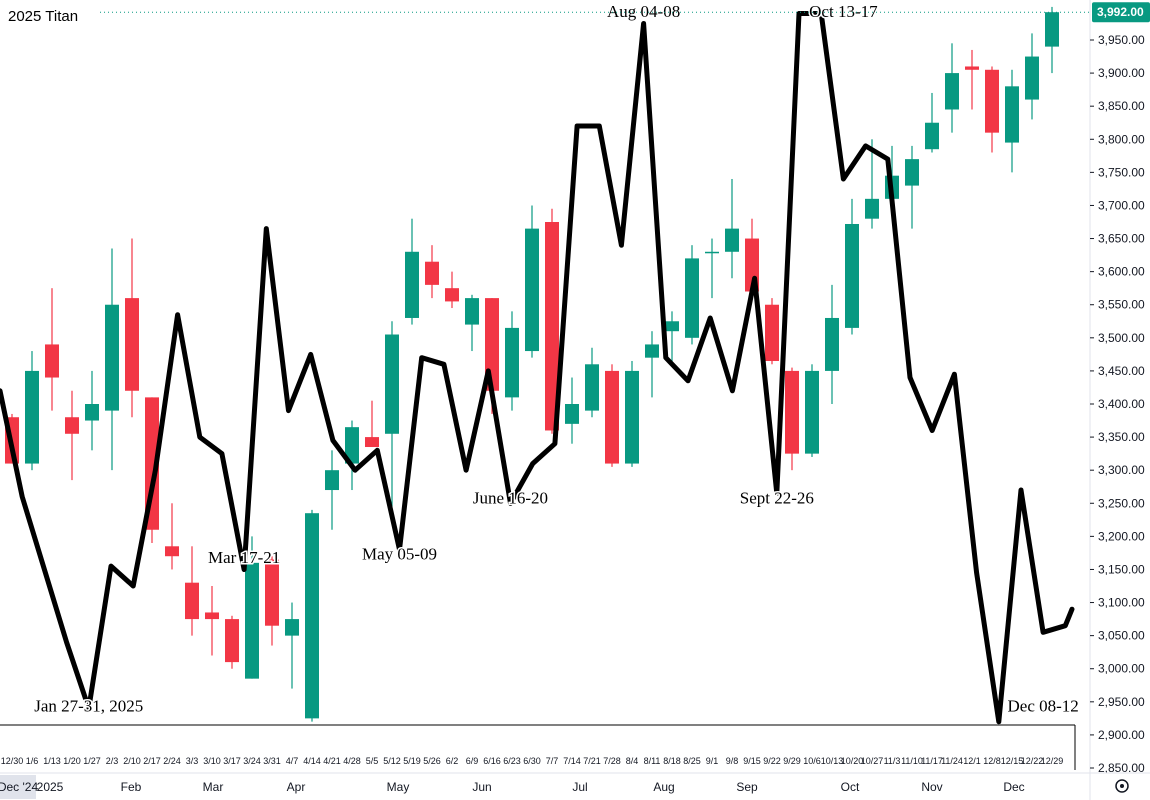 The image size is (1150, 800). What do you see at coordinates (432, 761) in the screenshot?
I see `week-tick-label: 5/26` at bounding box center [432, 761].